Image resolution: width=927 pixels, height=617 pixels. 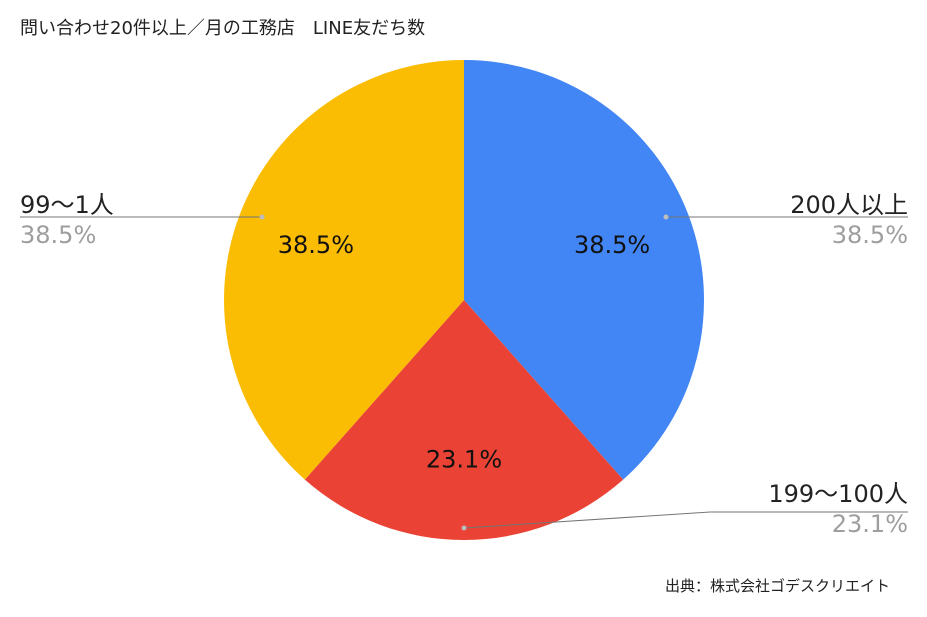 What do you see at coordinates (870, 524) in the screenshot?
I see `callout-percent: 23.1%` at bounding box center [870, 524].